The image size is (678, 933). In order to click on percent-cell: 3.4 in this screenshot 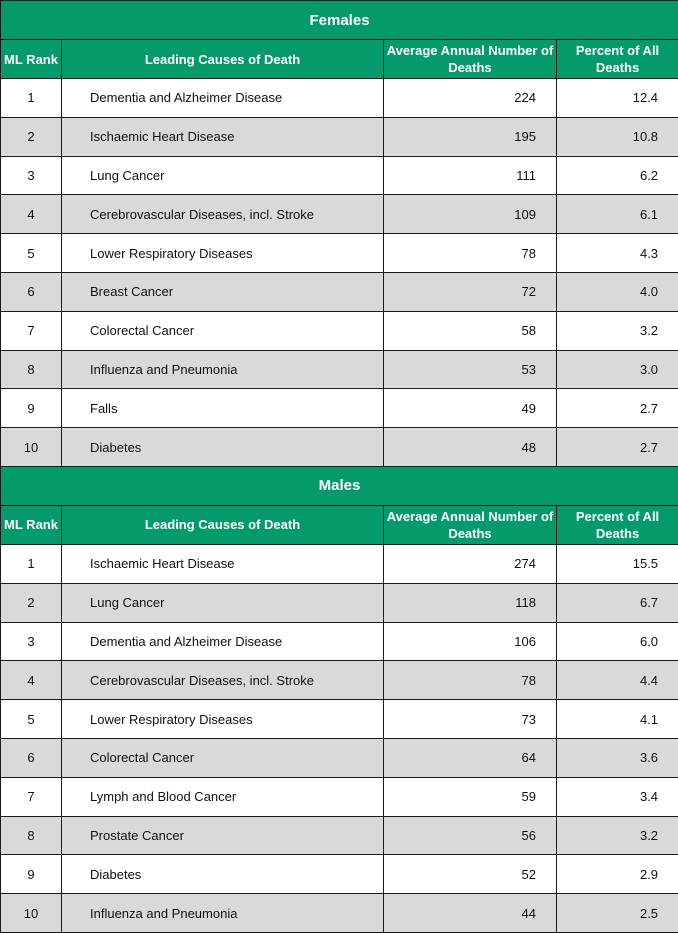, I will do `click(617, 796)`.